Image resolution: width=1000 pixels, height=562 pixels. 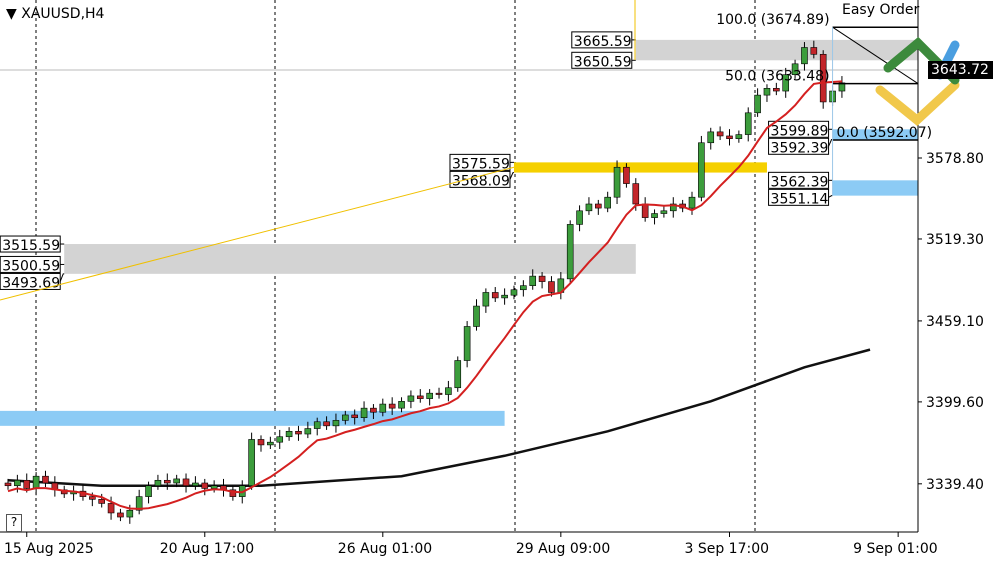 What do you see at coordinates (726, 549) in the screenshot?
I see `time-tick-label: 3 Sep 17:00` at bounding box center [726, 549].